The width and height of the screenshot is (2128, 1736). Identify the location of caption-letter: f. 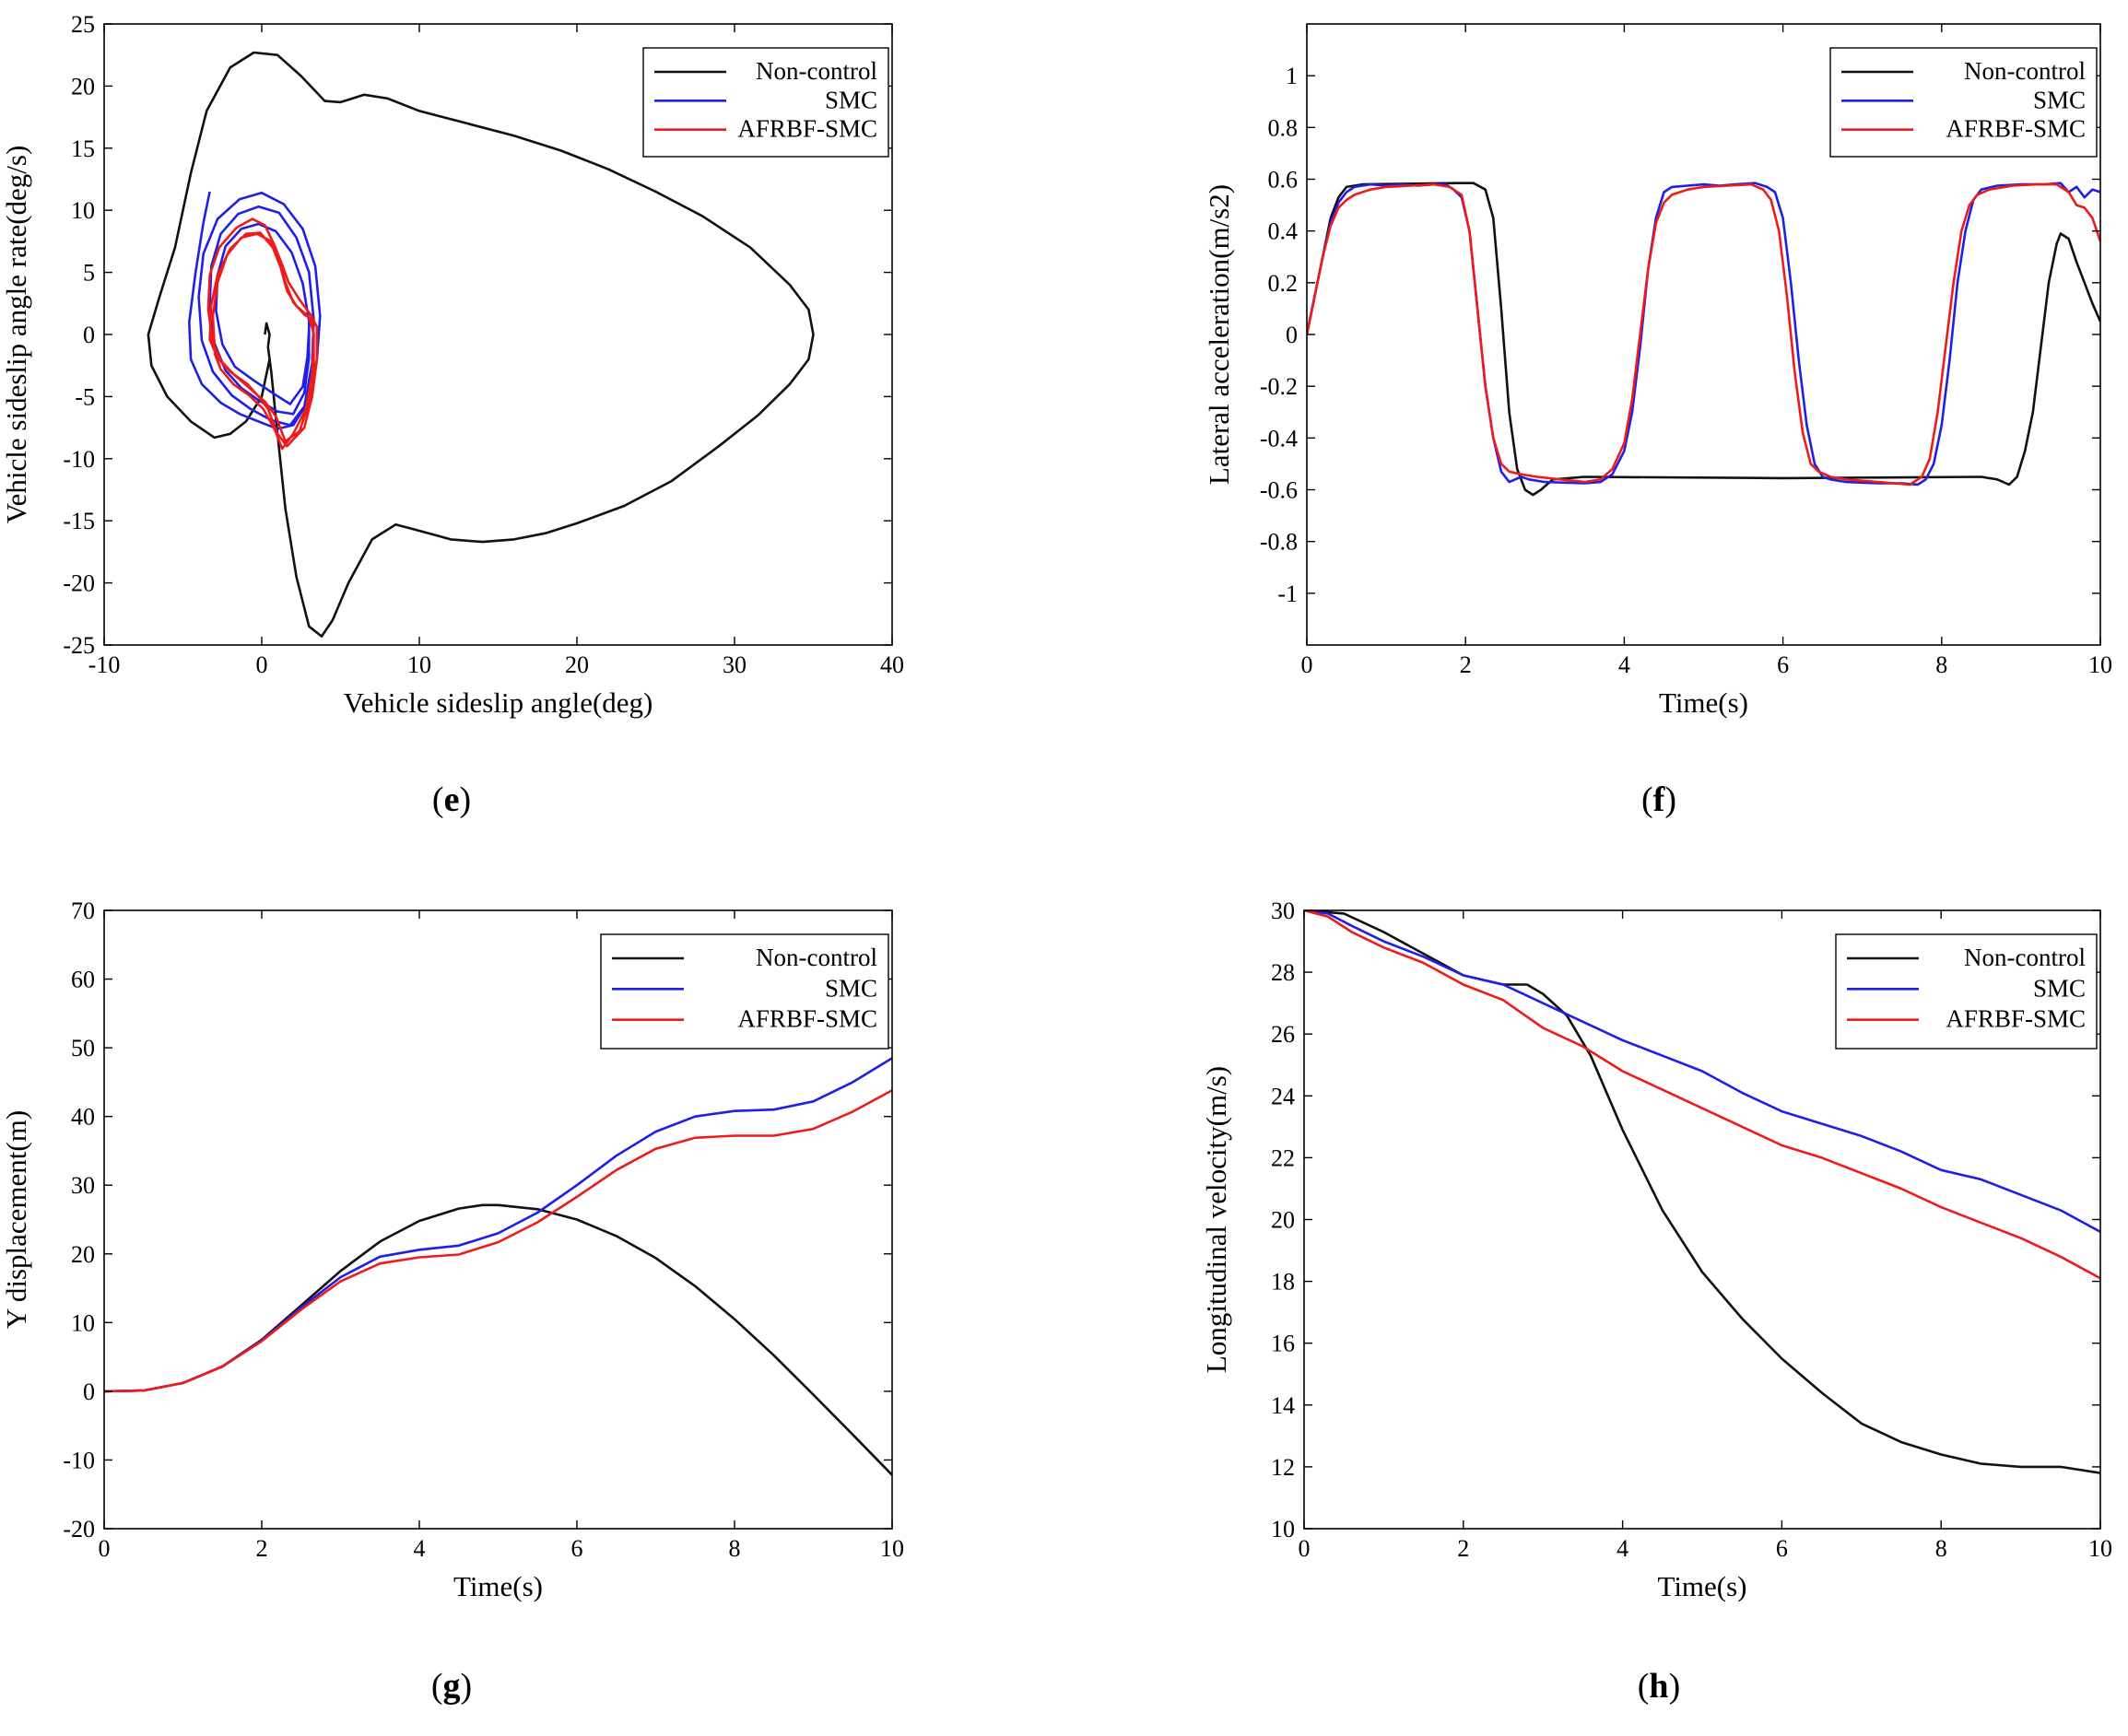
(1659, 799).